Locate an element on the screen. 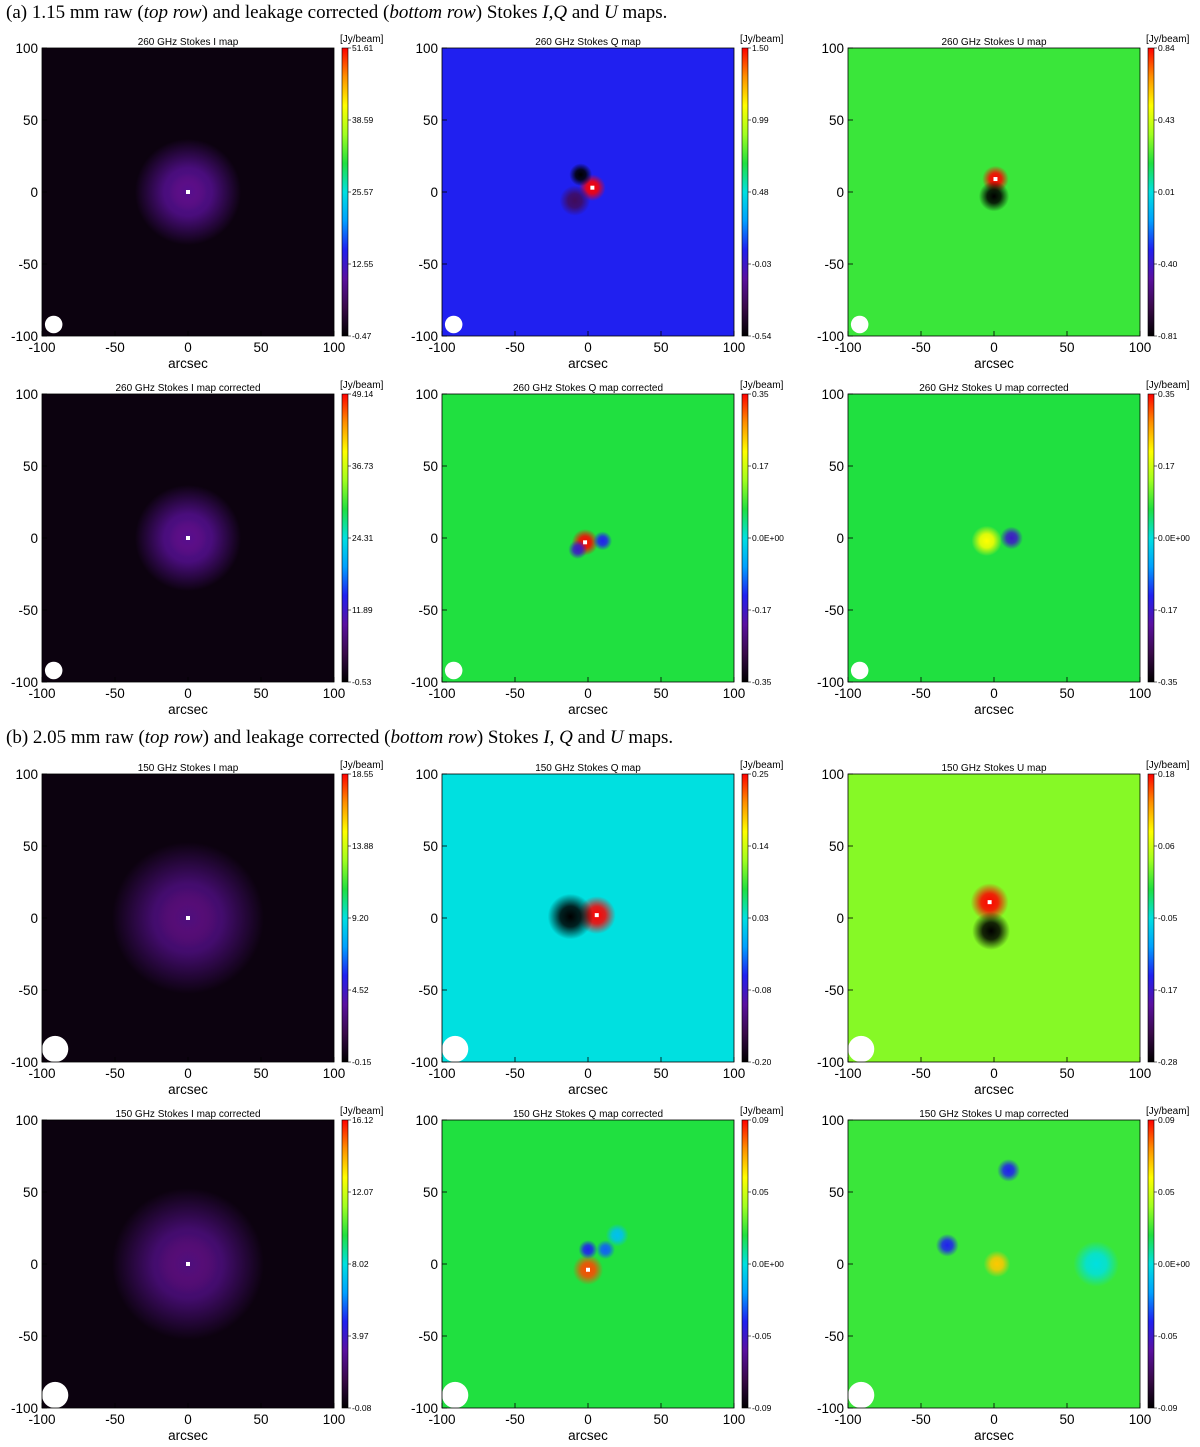 The width and height of the screenshot is (1200, 1447). colorbar-tick-label: -0.03 is located at coordinates (762, 264).